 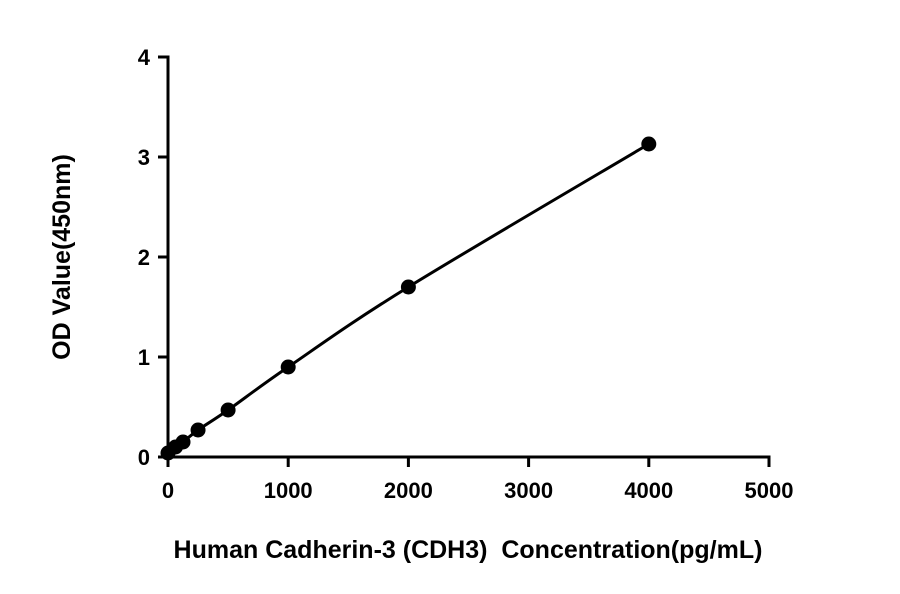 What do you see at coordinates (144, 357) in the screenshot?
I see `y-tick-label: 1` at bounding box center [144, 357].